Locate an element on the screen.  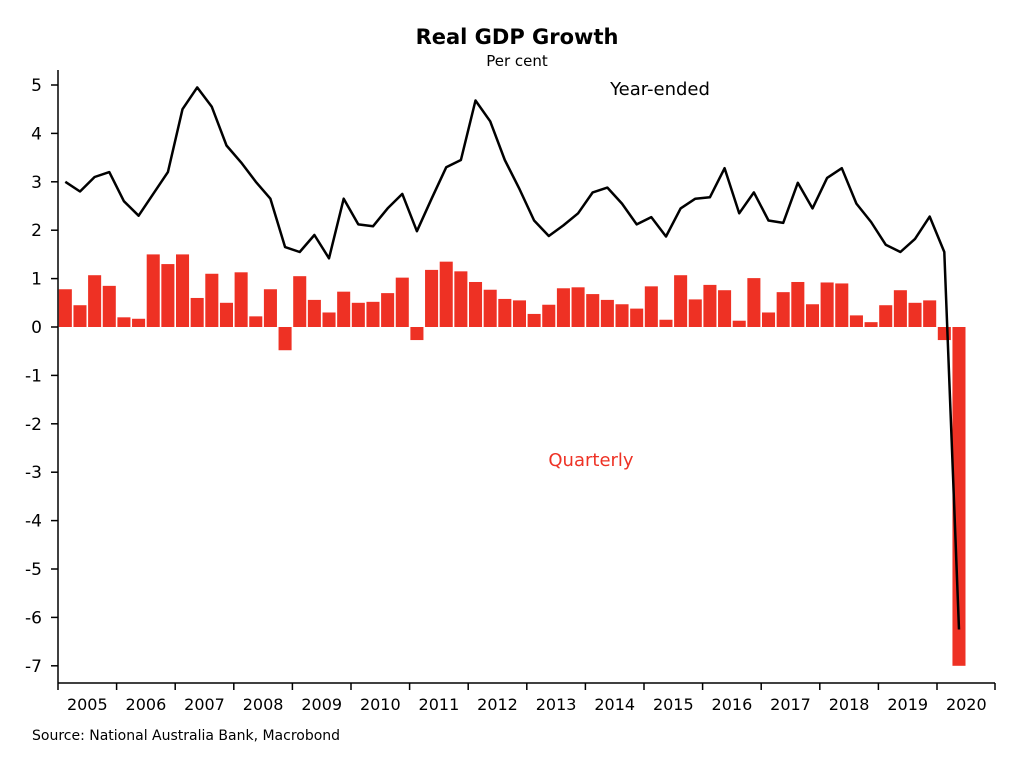
x-tick-label: 2010 is located at coordinates (380, 704).